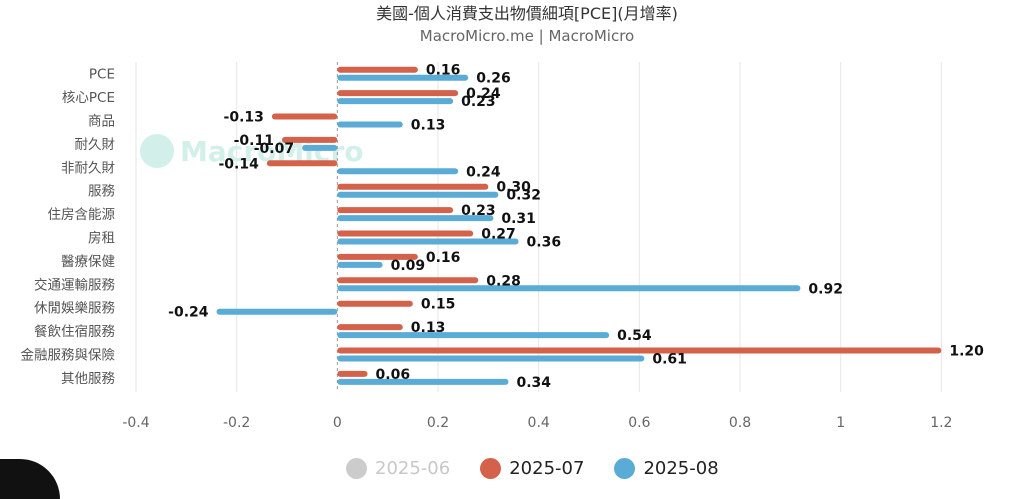 This screenshot has height=499, width=1032. Describe the element at coordinates (274, 149) in the screenshot. I see `data-label: -0.07` at that location.